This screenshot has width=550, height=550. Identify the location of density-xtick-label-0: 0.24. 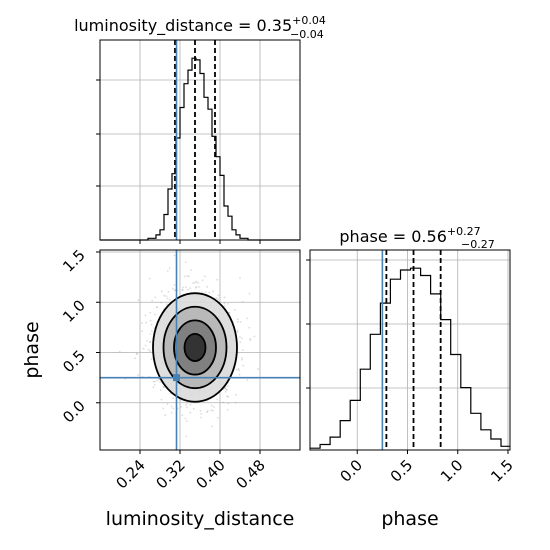
(130, 474).